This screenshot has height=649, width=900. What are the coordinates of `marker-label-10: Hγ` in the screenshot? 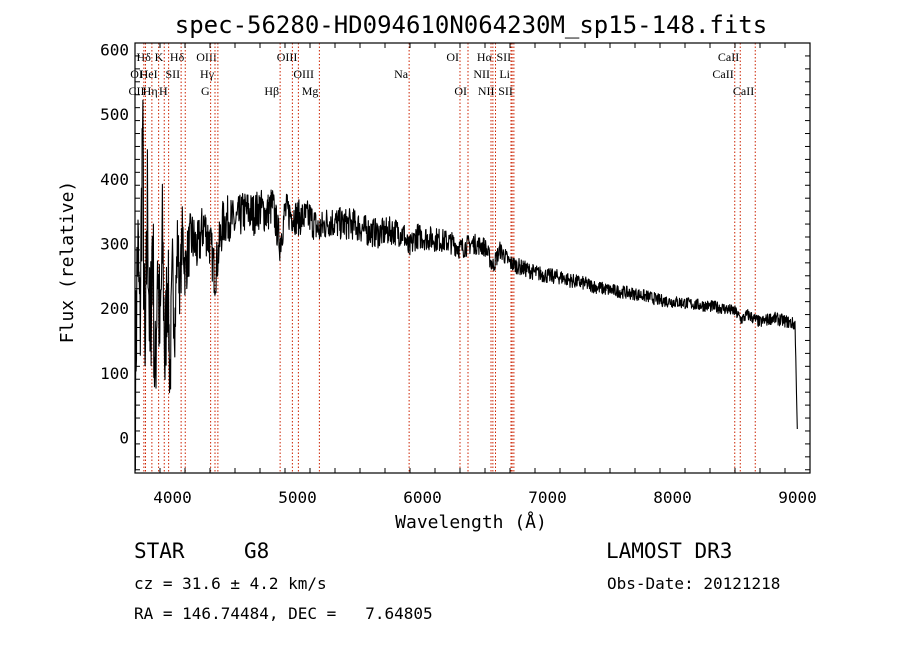 It's located at (207, 74).